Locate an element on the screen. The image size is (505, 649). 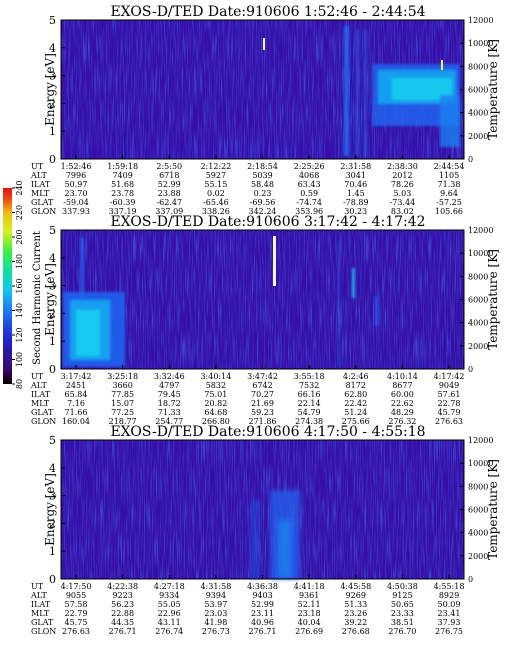
orbit-table-cell: 71.33 is located at coordinates (169, 412).